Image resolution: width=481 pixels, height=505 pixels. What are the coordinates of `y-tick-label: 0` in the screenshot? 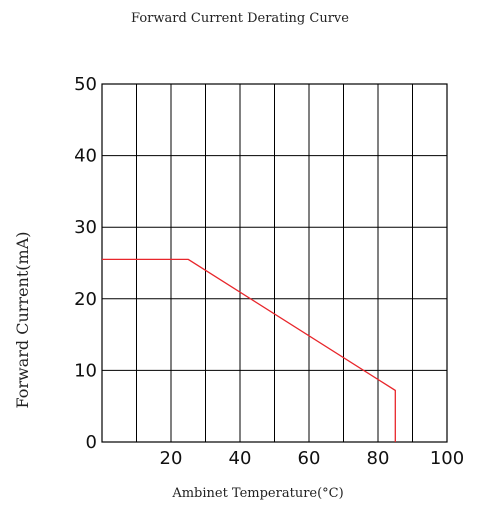 It's located at (91, 442).